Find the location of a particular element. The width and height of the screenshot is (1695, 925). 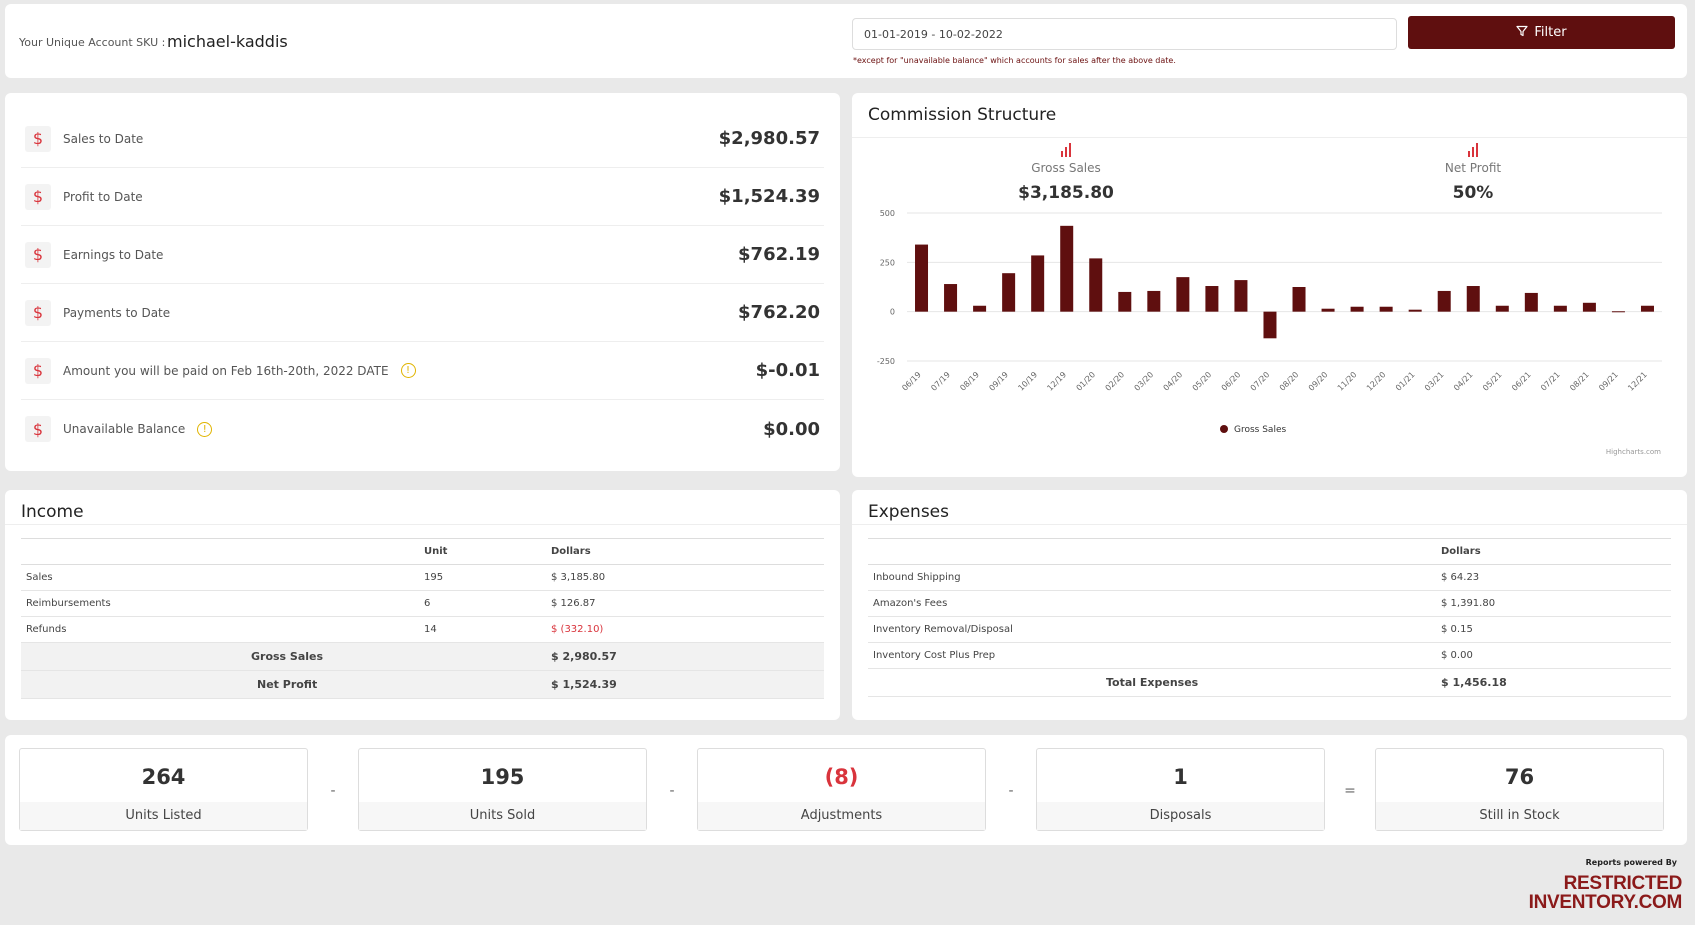

gross-sales-metric: Gross Sales $3,185.80 is located at coordinates (1066, 173).